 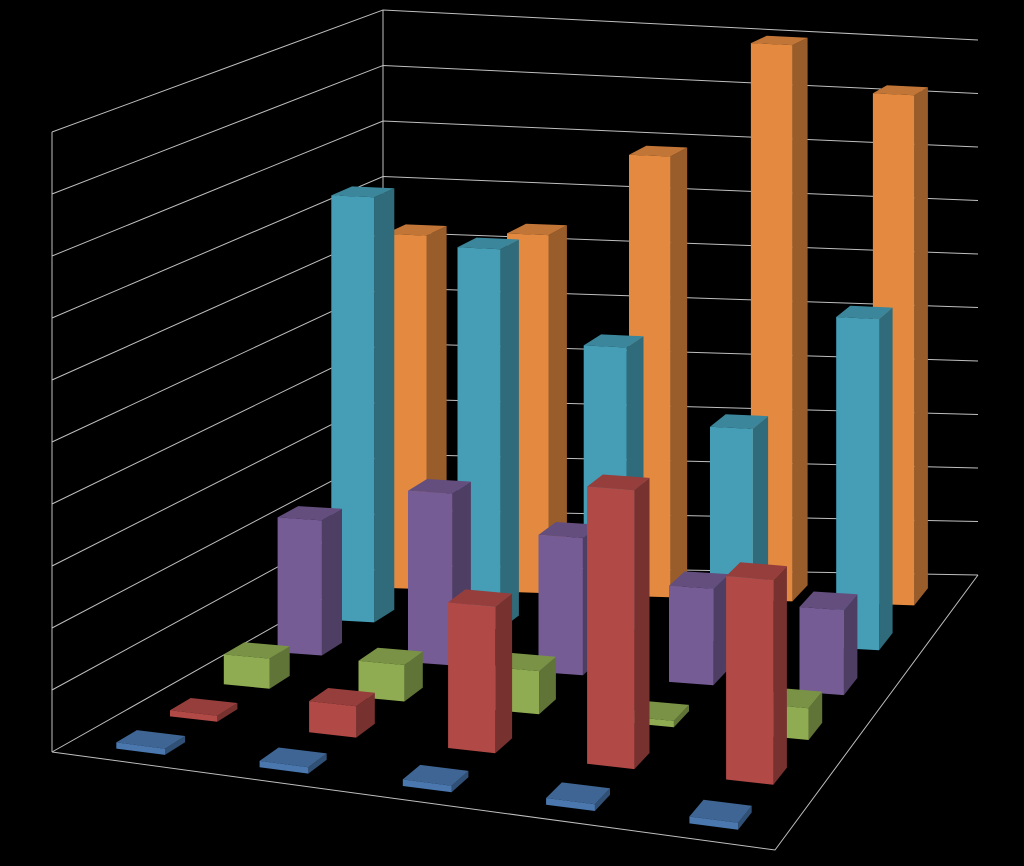 I want to click on grid-line, so click(x=515, y=71).